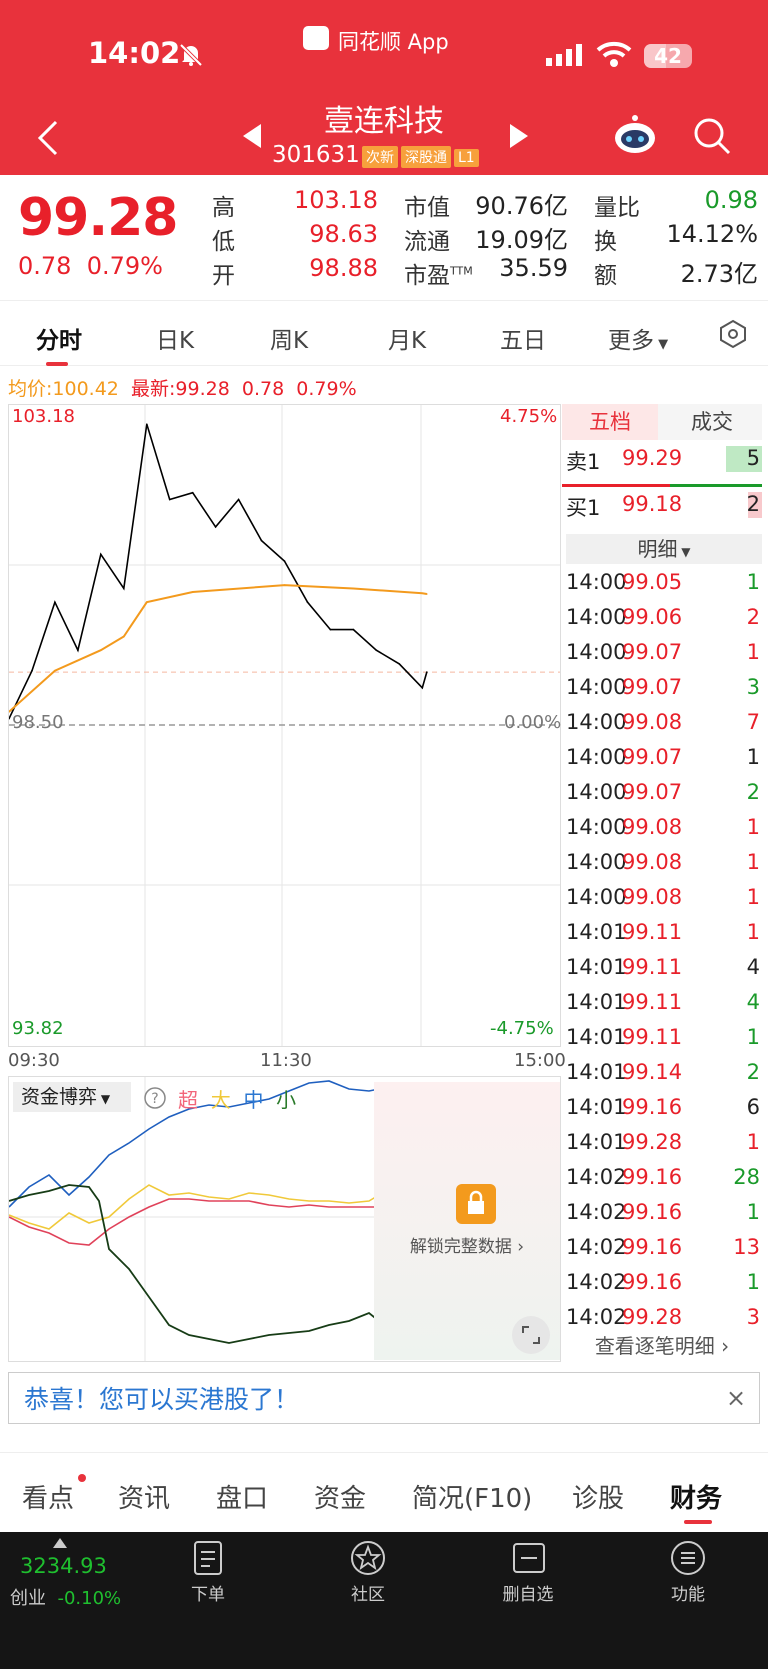 The image size is (768, 1669). Describe the element at coordinates (144, 1499) in the screenshot. I see `tab-news: 资讯` at that location.